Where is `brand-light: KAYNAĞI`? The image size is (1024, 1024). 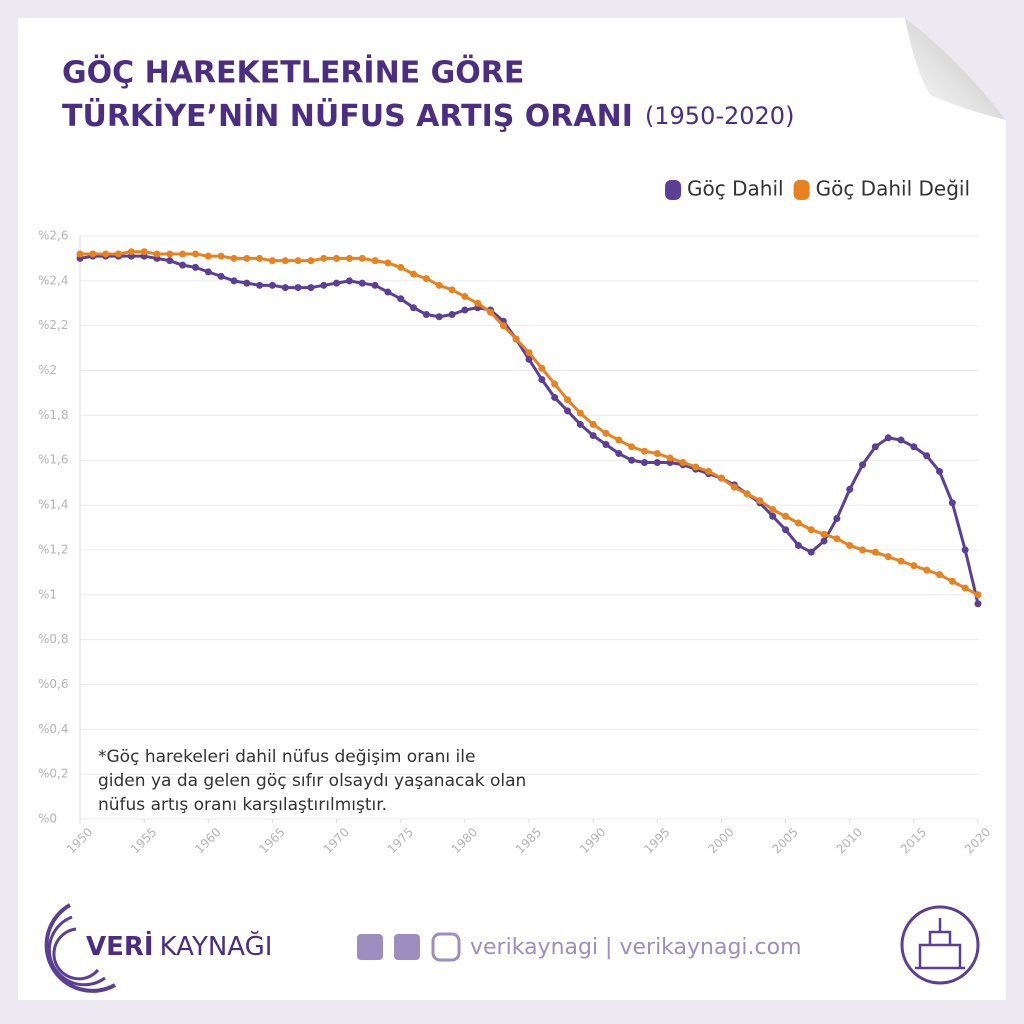
brand-light: KAYNAĞI is located at coordinates (216, 946).